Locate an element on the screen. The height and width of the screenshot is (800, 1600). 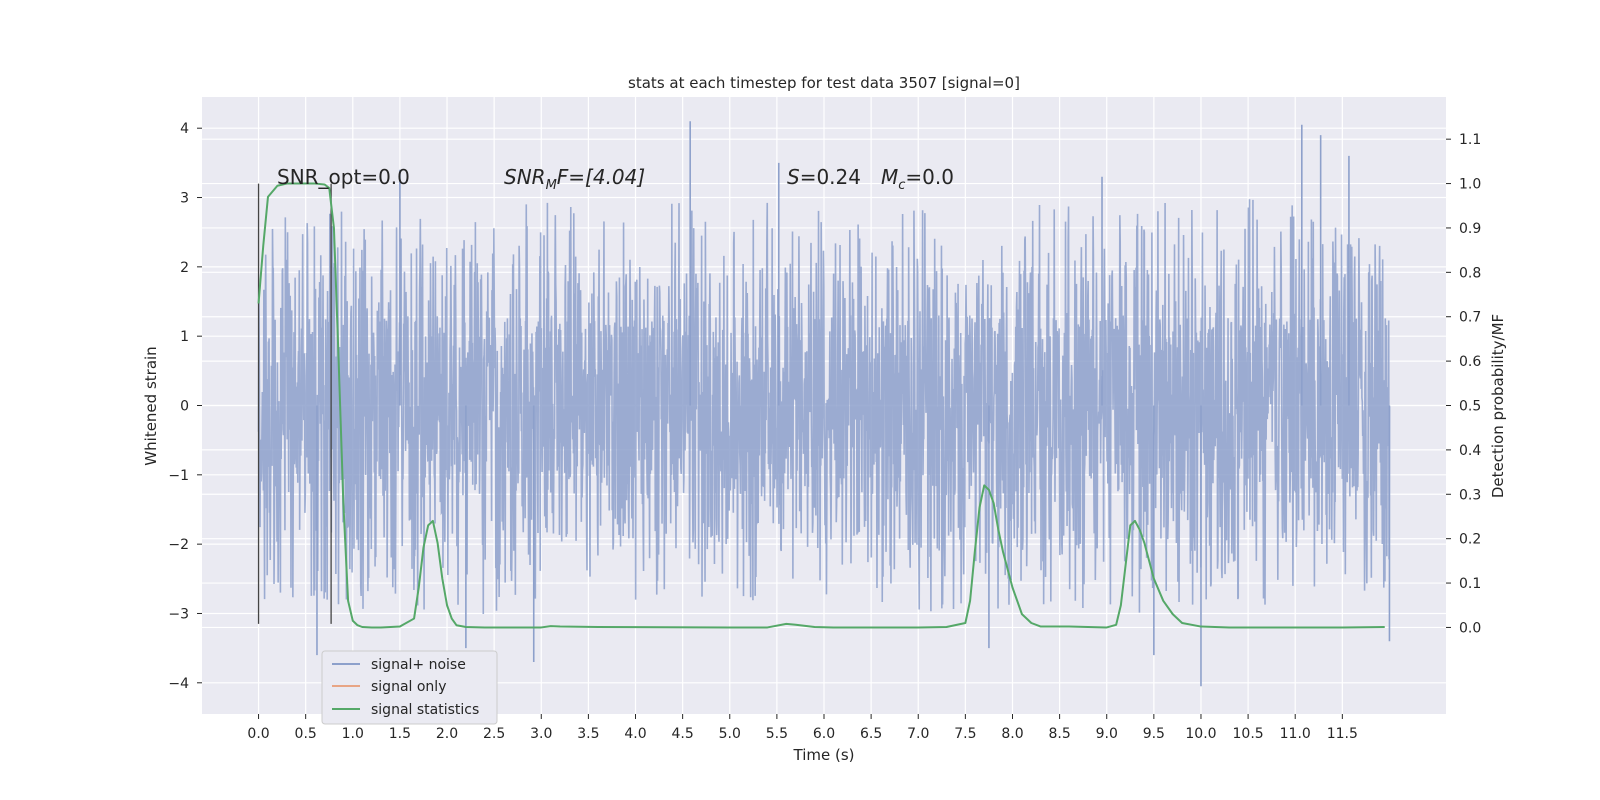
y2-tick-label: 0.4 is located at coordinates (1470, 451).